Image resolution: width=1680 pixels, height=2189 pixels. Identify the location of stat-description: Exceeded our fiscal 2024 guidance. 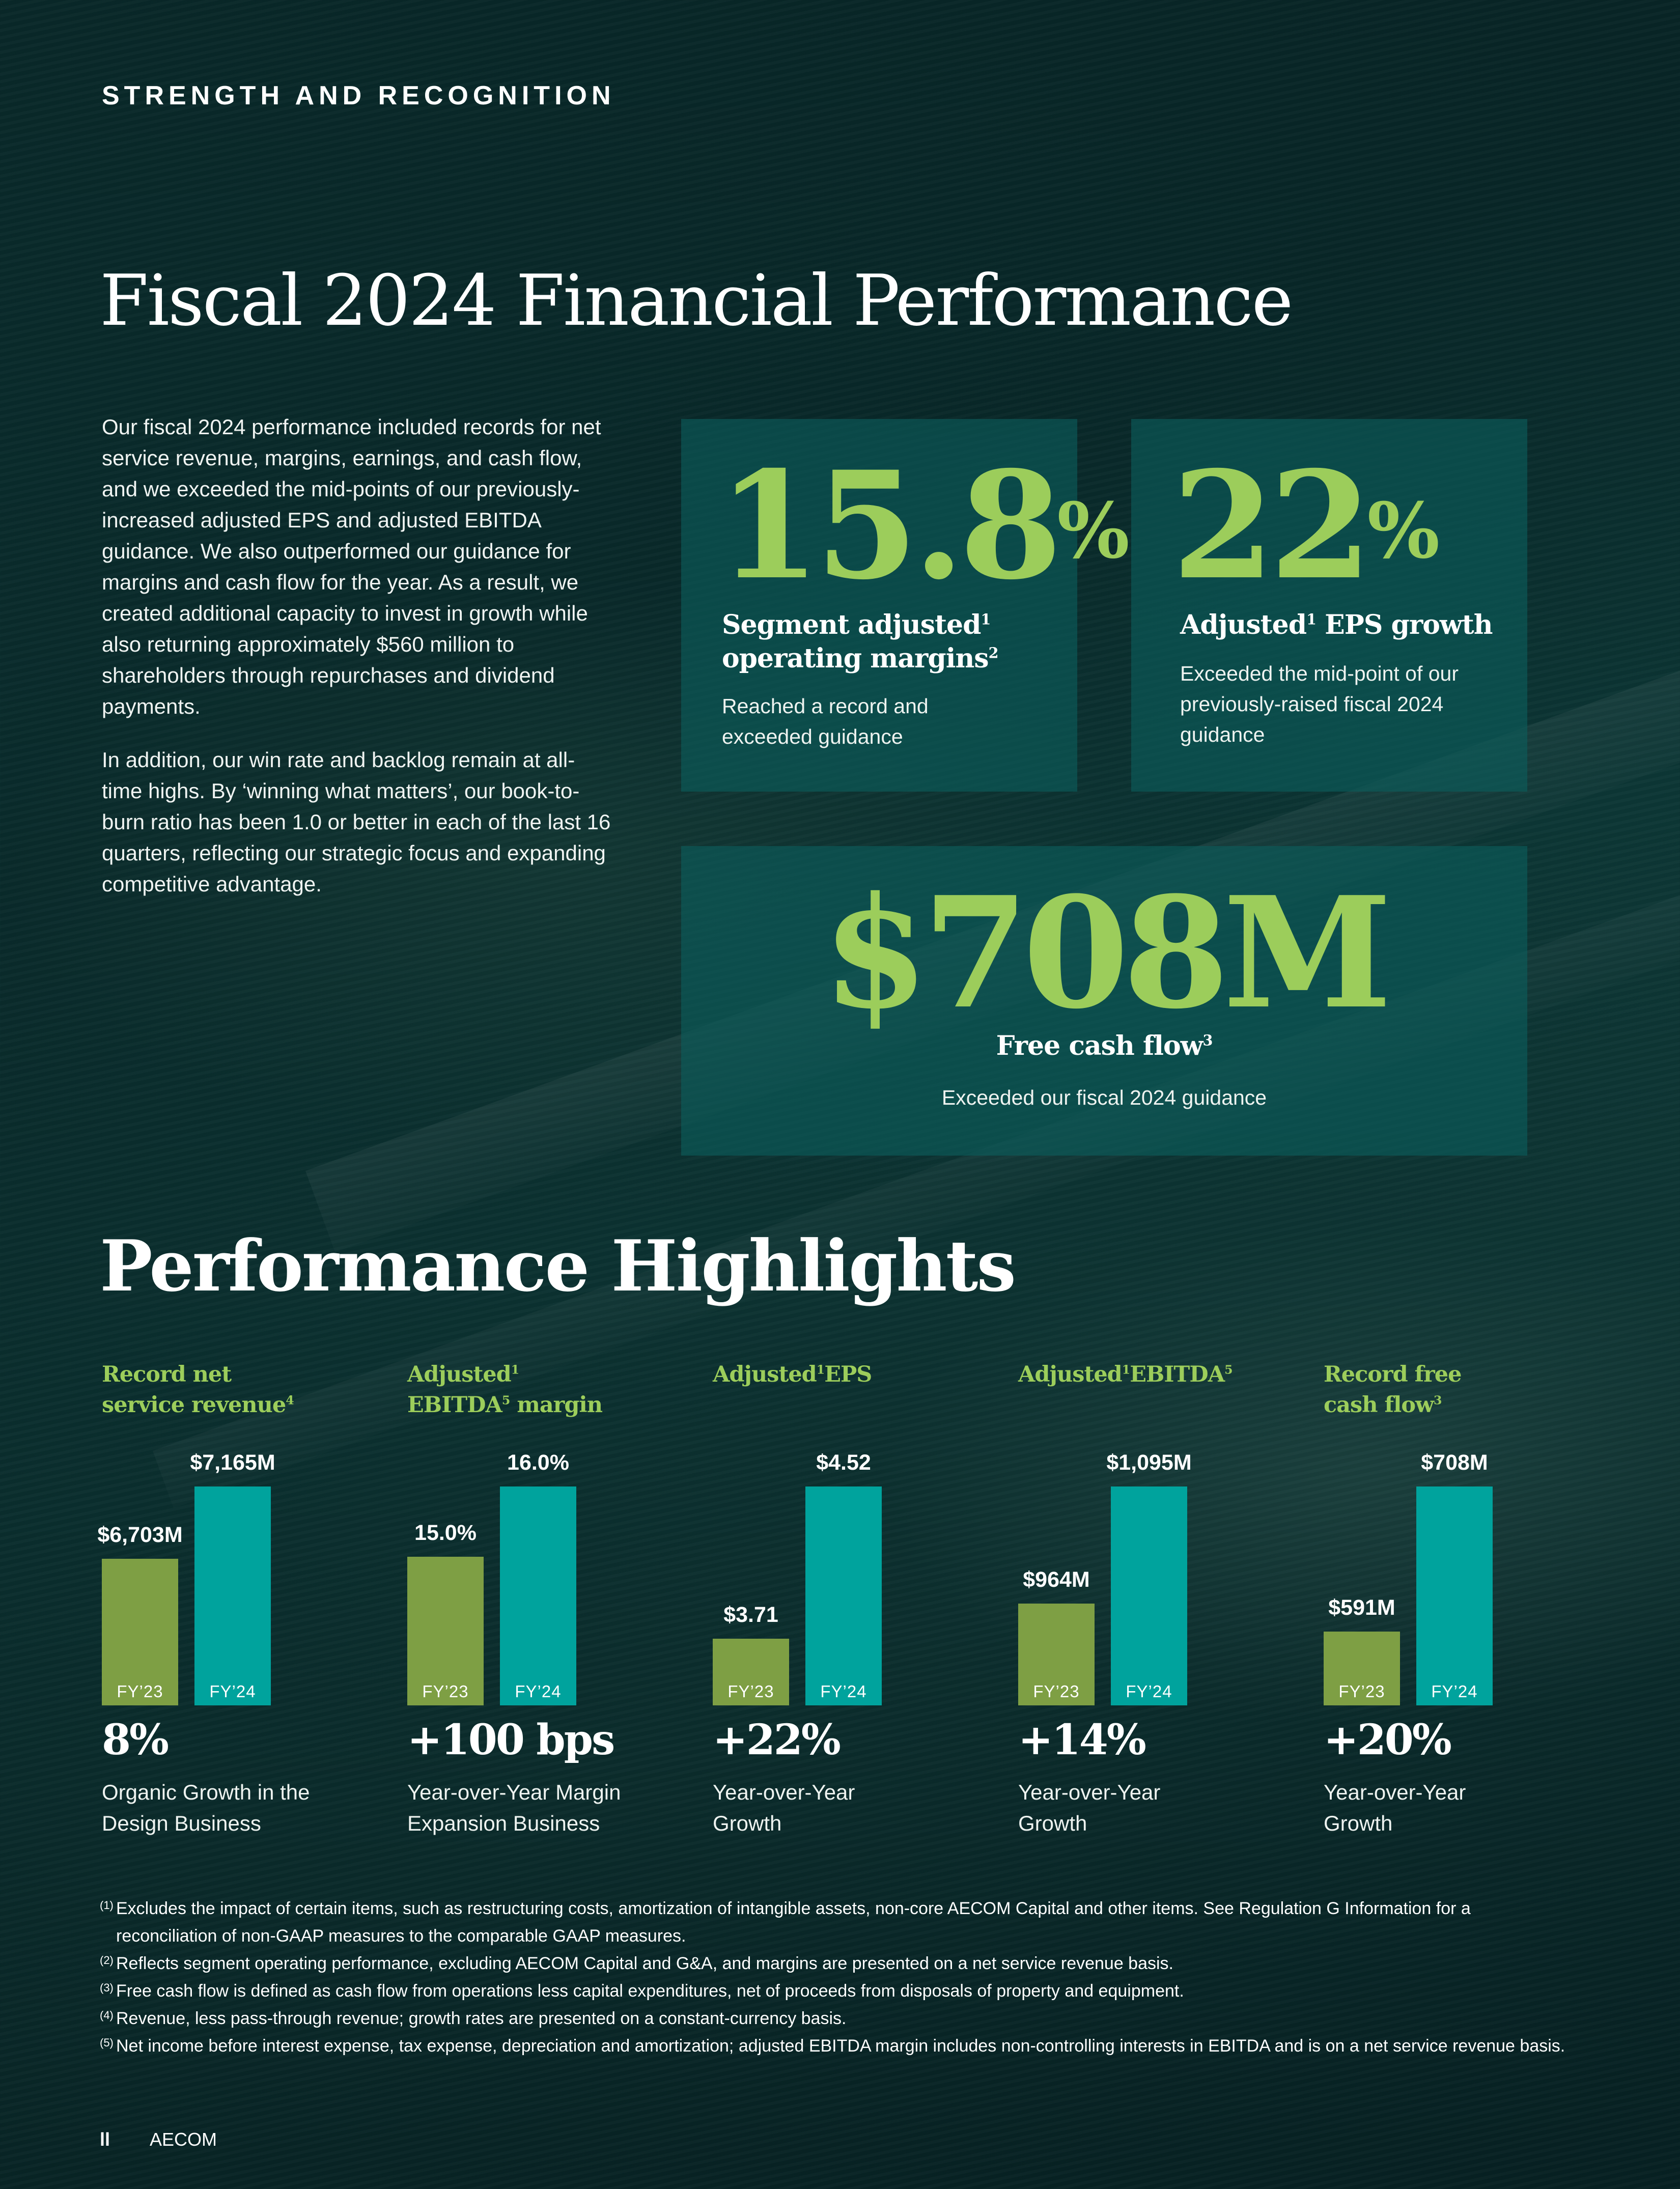
(1104, 1097).